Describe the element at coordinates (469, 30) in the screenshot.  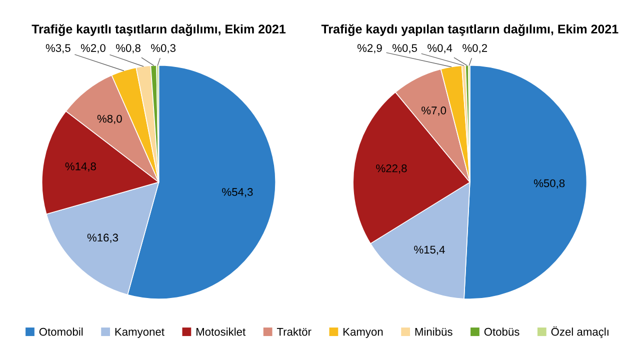
I see `chart-title: Trafiğe kaydı yapılan taşıtların dağılımı, Ekim 2021` at that location.